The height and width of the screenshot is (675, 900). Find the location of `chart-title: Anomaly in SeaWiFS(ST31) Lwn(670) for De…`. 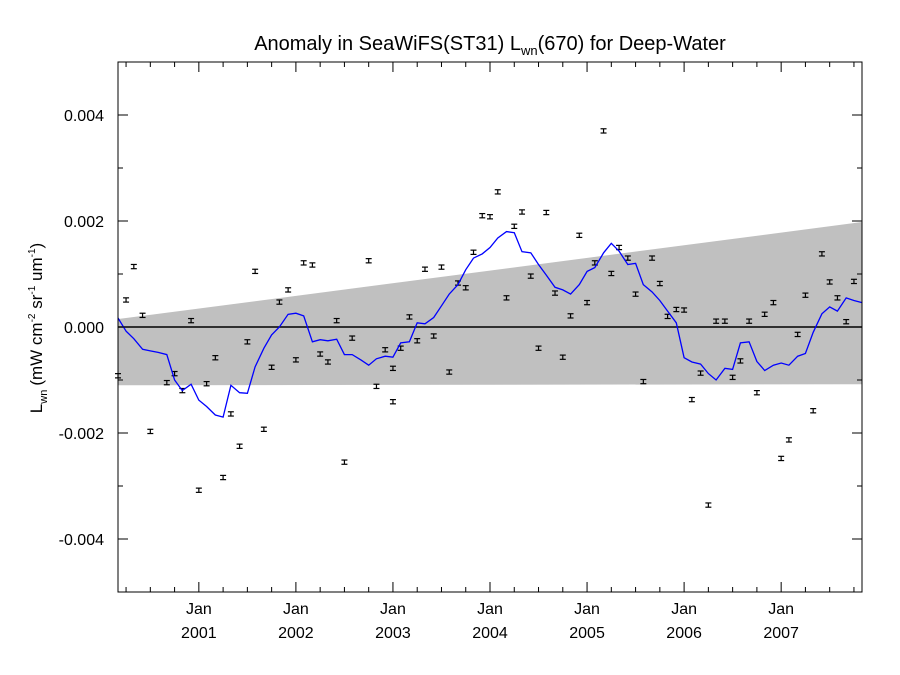

chart-title: Anomaly in SeaWiFS(ST31) Lwn(670) for De… is located at coordinates (490, 45).